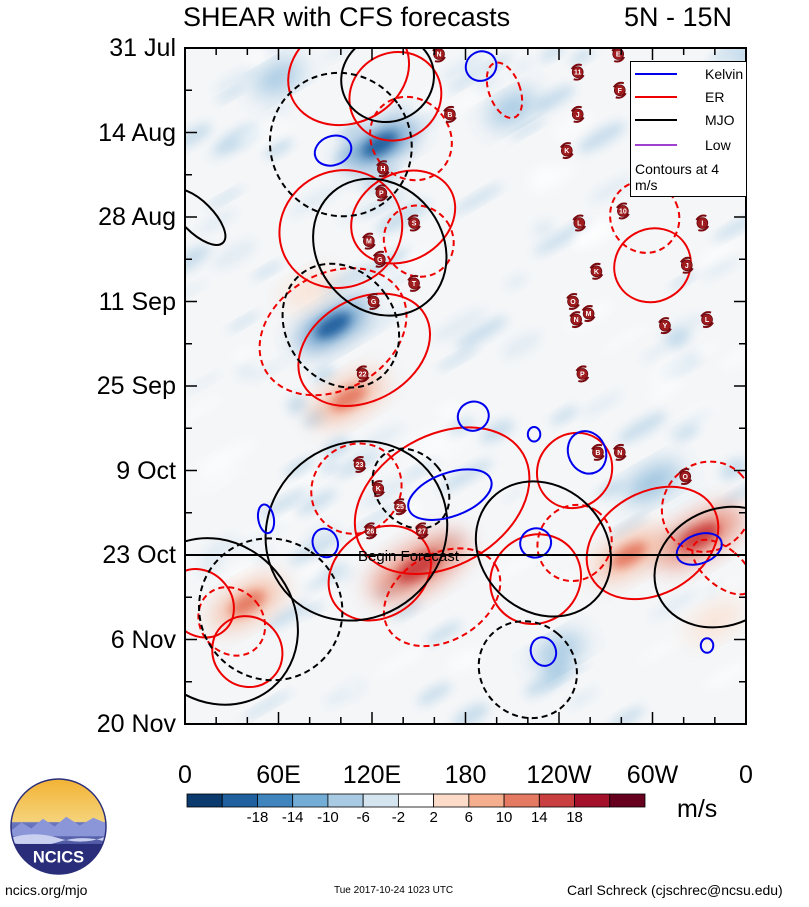 This screenshot has height=907, width=809. I want to click on x-tick-label: 0, so click(746, 775).